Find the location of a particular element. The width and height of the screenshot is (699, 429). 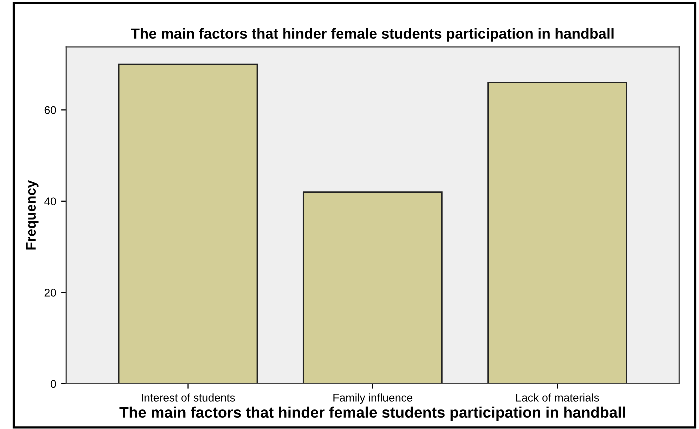

x-tick-label: Family influence is located at coordinates (373, 399).